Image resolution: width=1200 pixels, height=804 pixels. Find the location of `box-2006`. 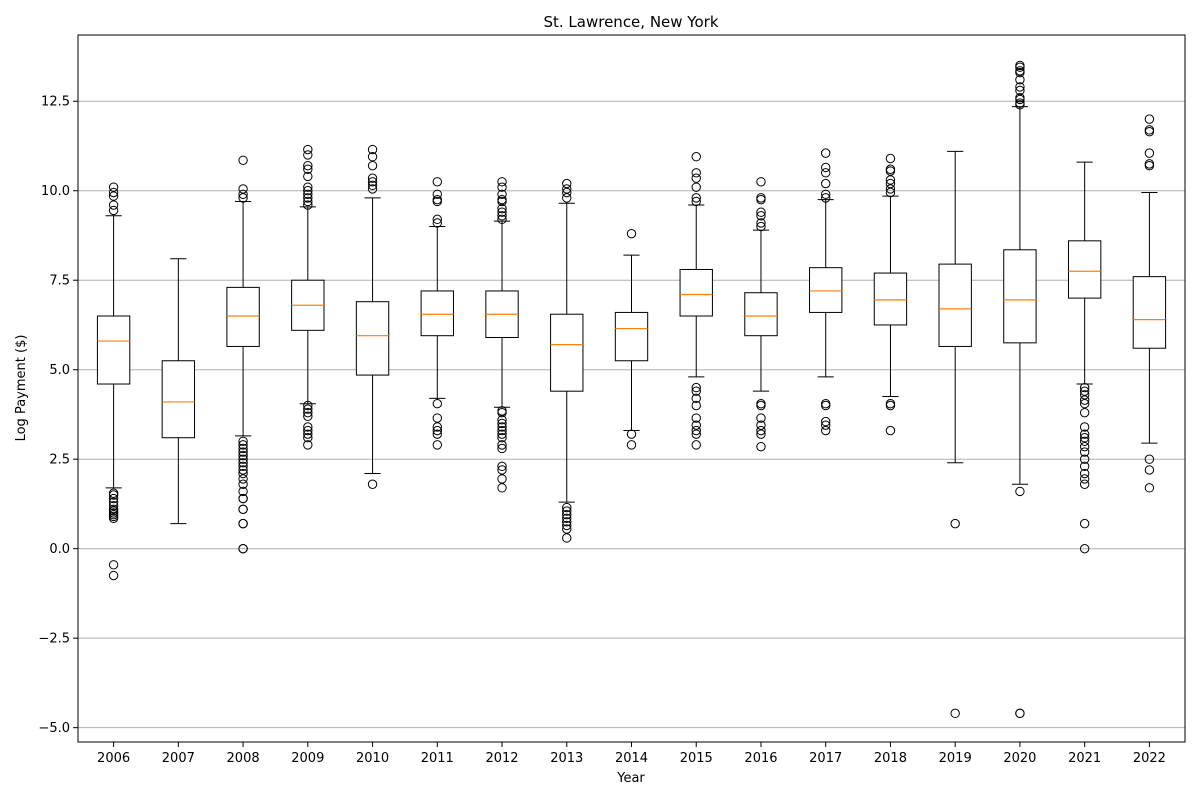

box-2006 is located at coordinates (113, 381).